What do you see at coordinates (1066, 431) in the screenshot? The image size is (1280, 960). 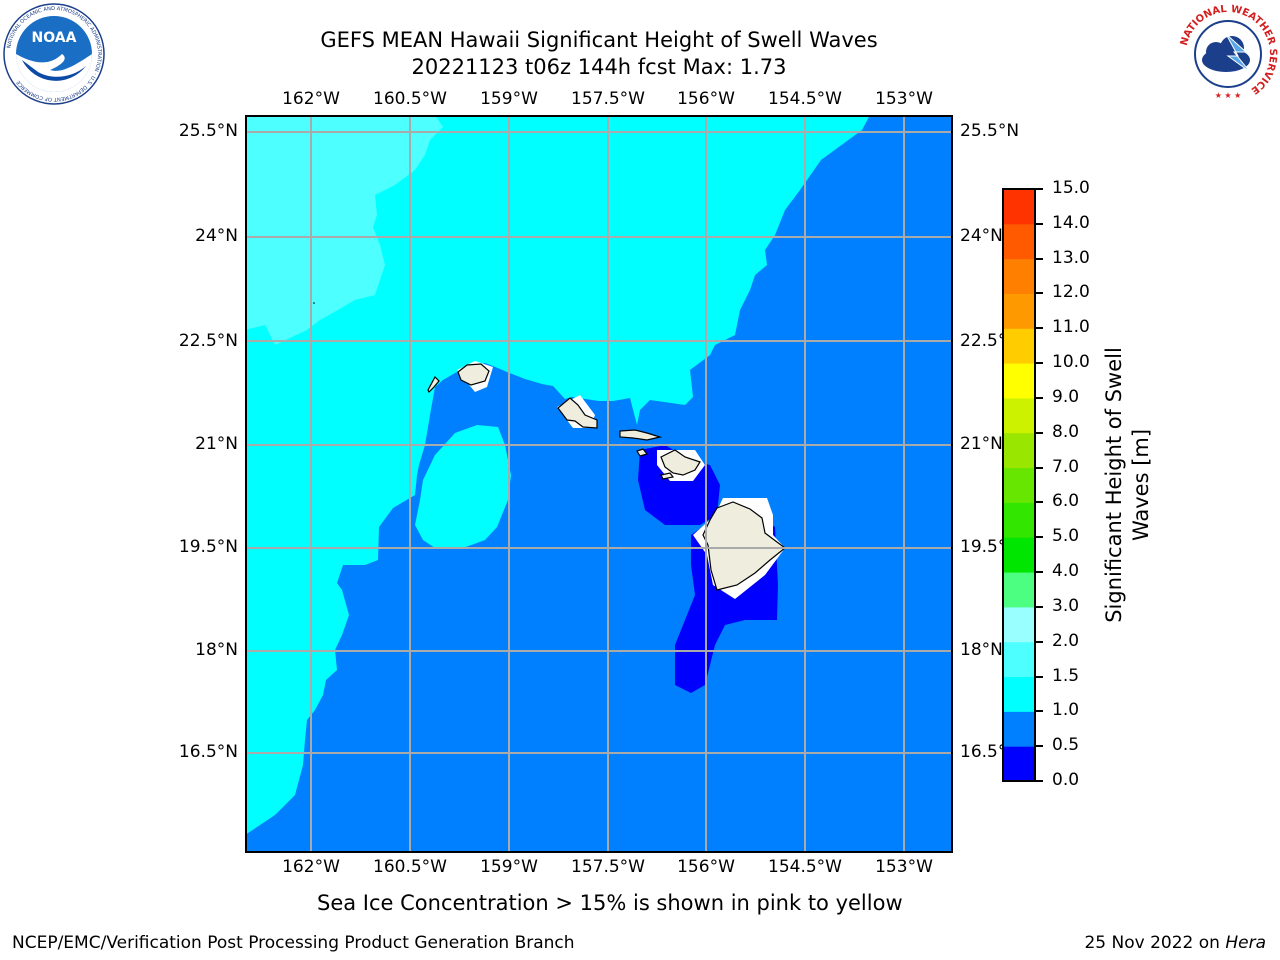 I see `colorbar-tick-label: 8.0` at bounding box center [1066, 431].